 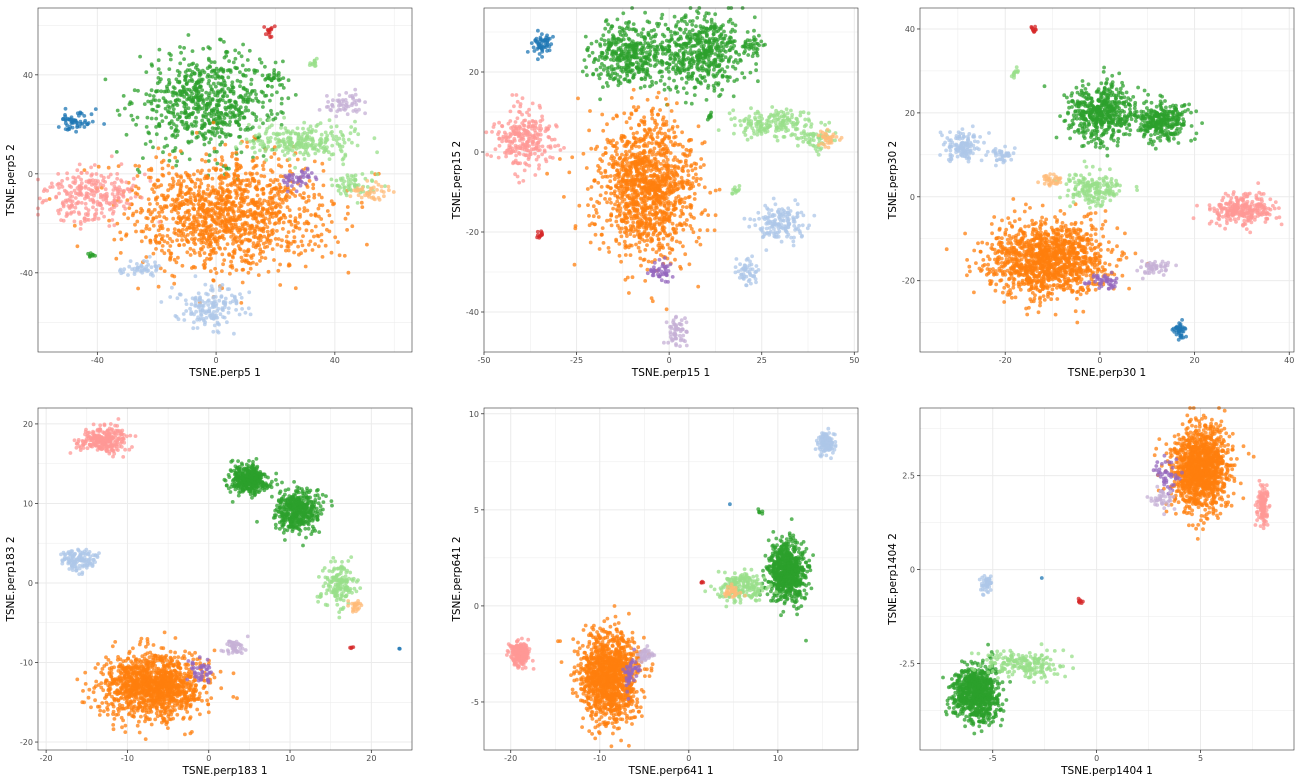 I want to click on x-tick-label: 50, so click(x=854, y=360).